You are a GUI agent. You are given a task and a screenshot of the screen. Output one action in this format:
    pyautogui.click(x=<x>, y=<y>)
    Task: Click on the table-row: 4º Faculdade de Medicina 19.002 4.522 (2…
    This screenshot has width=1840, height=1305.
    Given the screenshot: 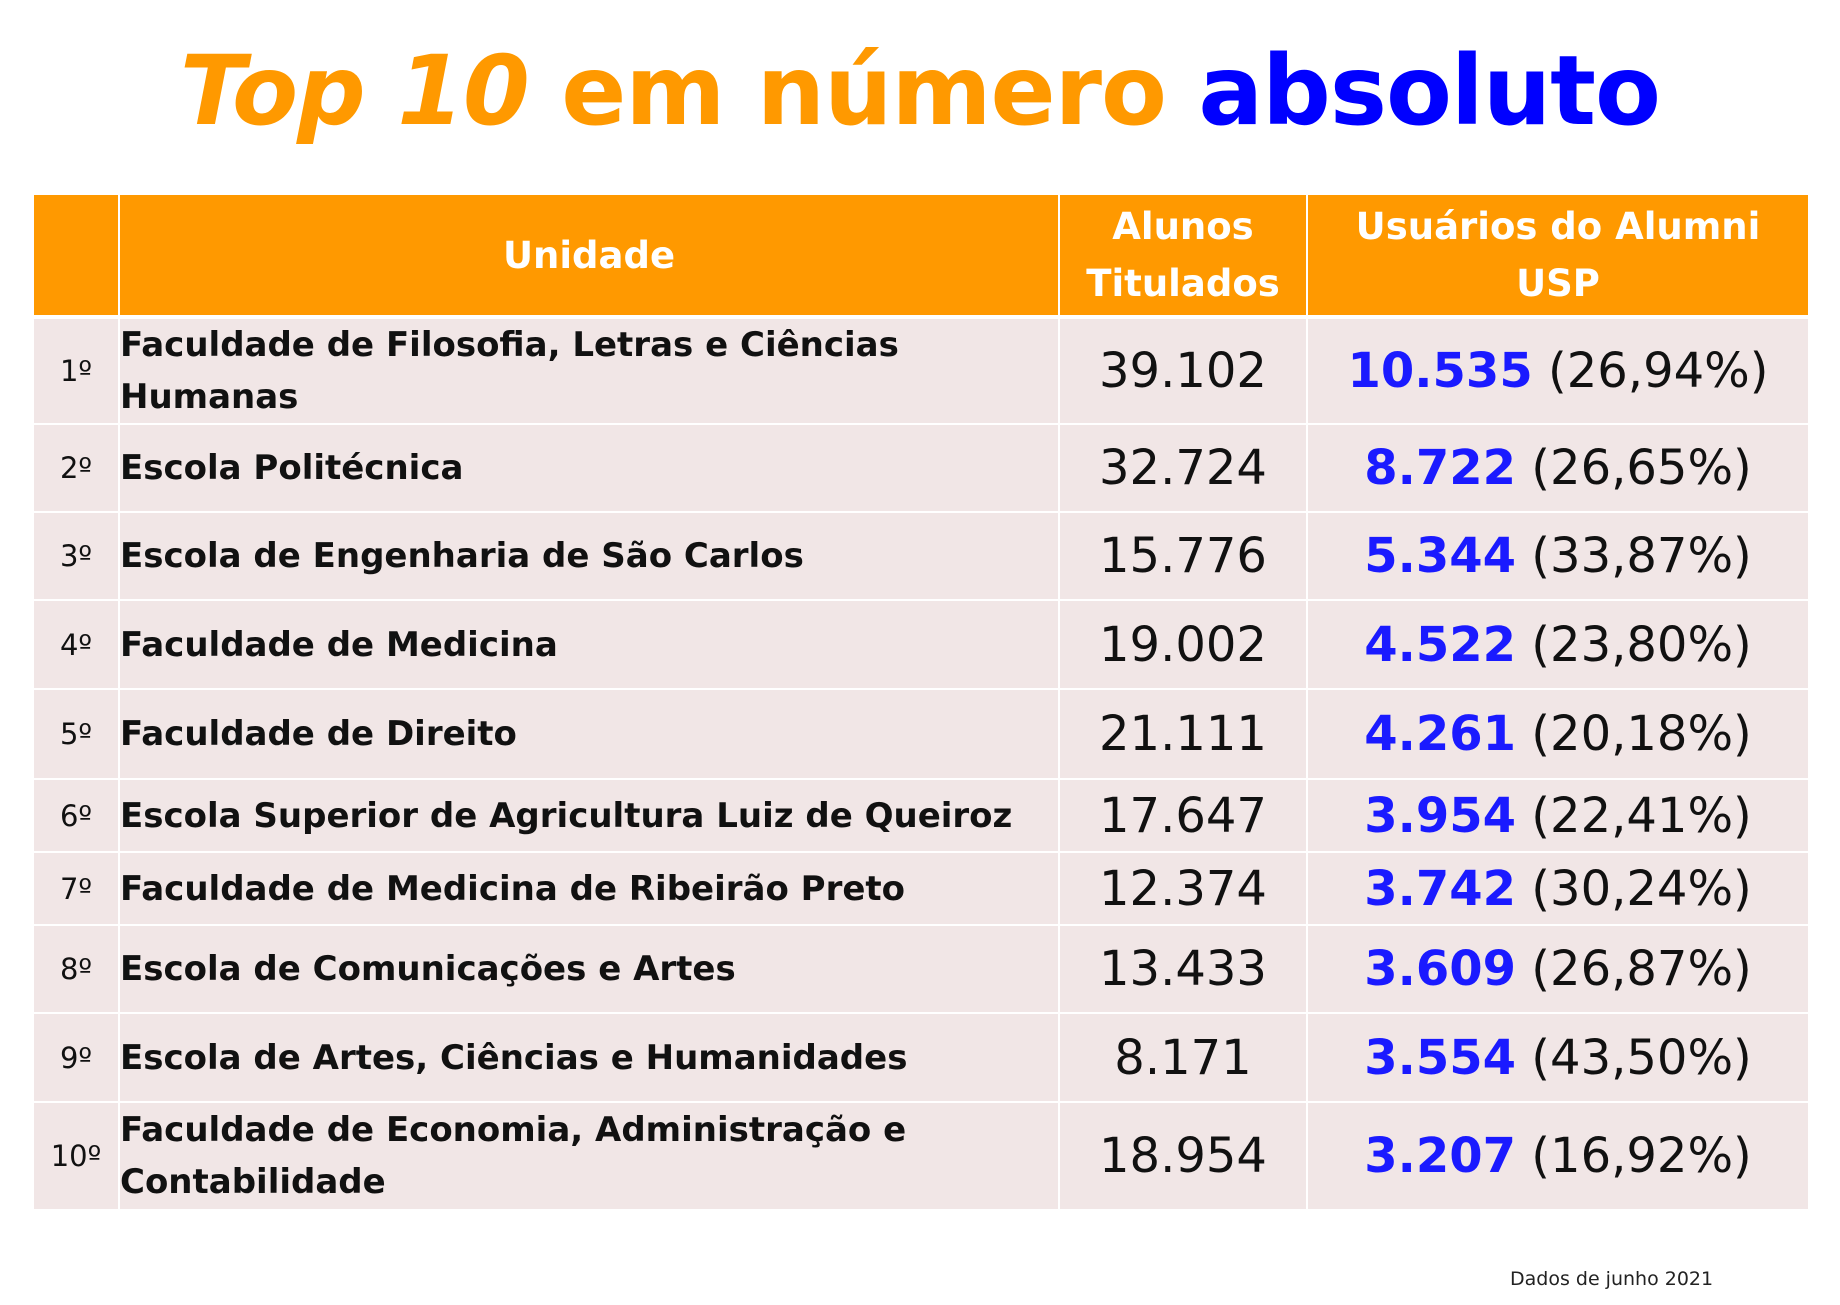 What is the action you would take?
    pyautogui.click(x=921, y=644)
    